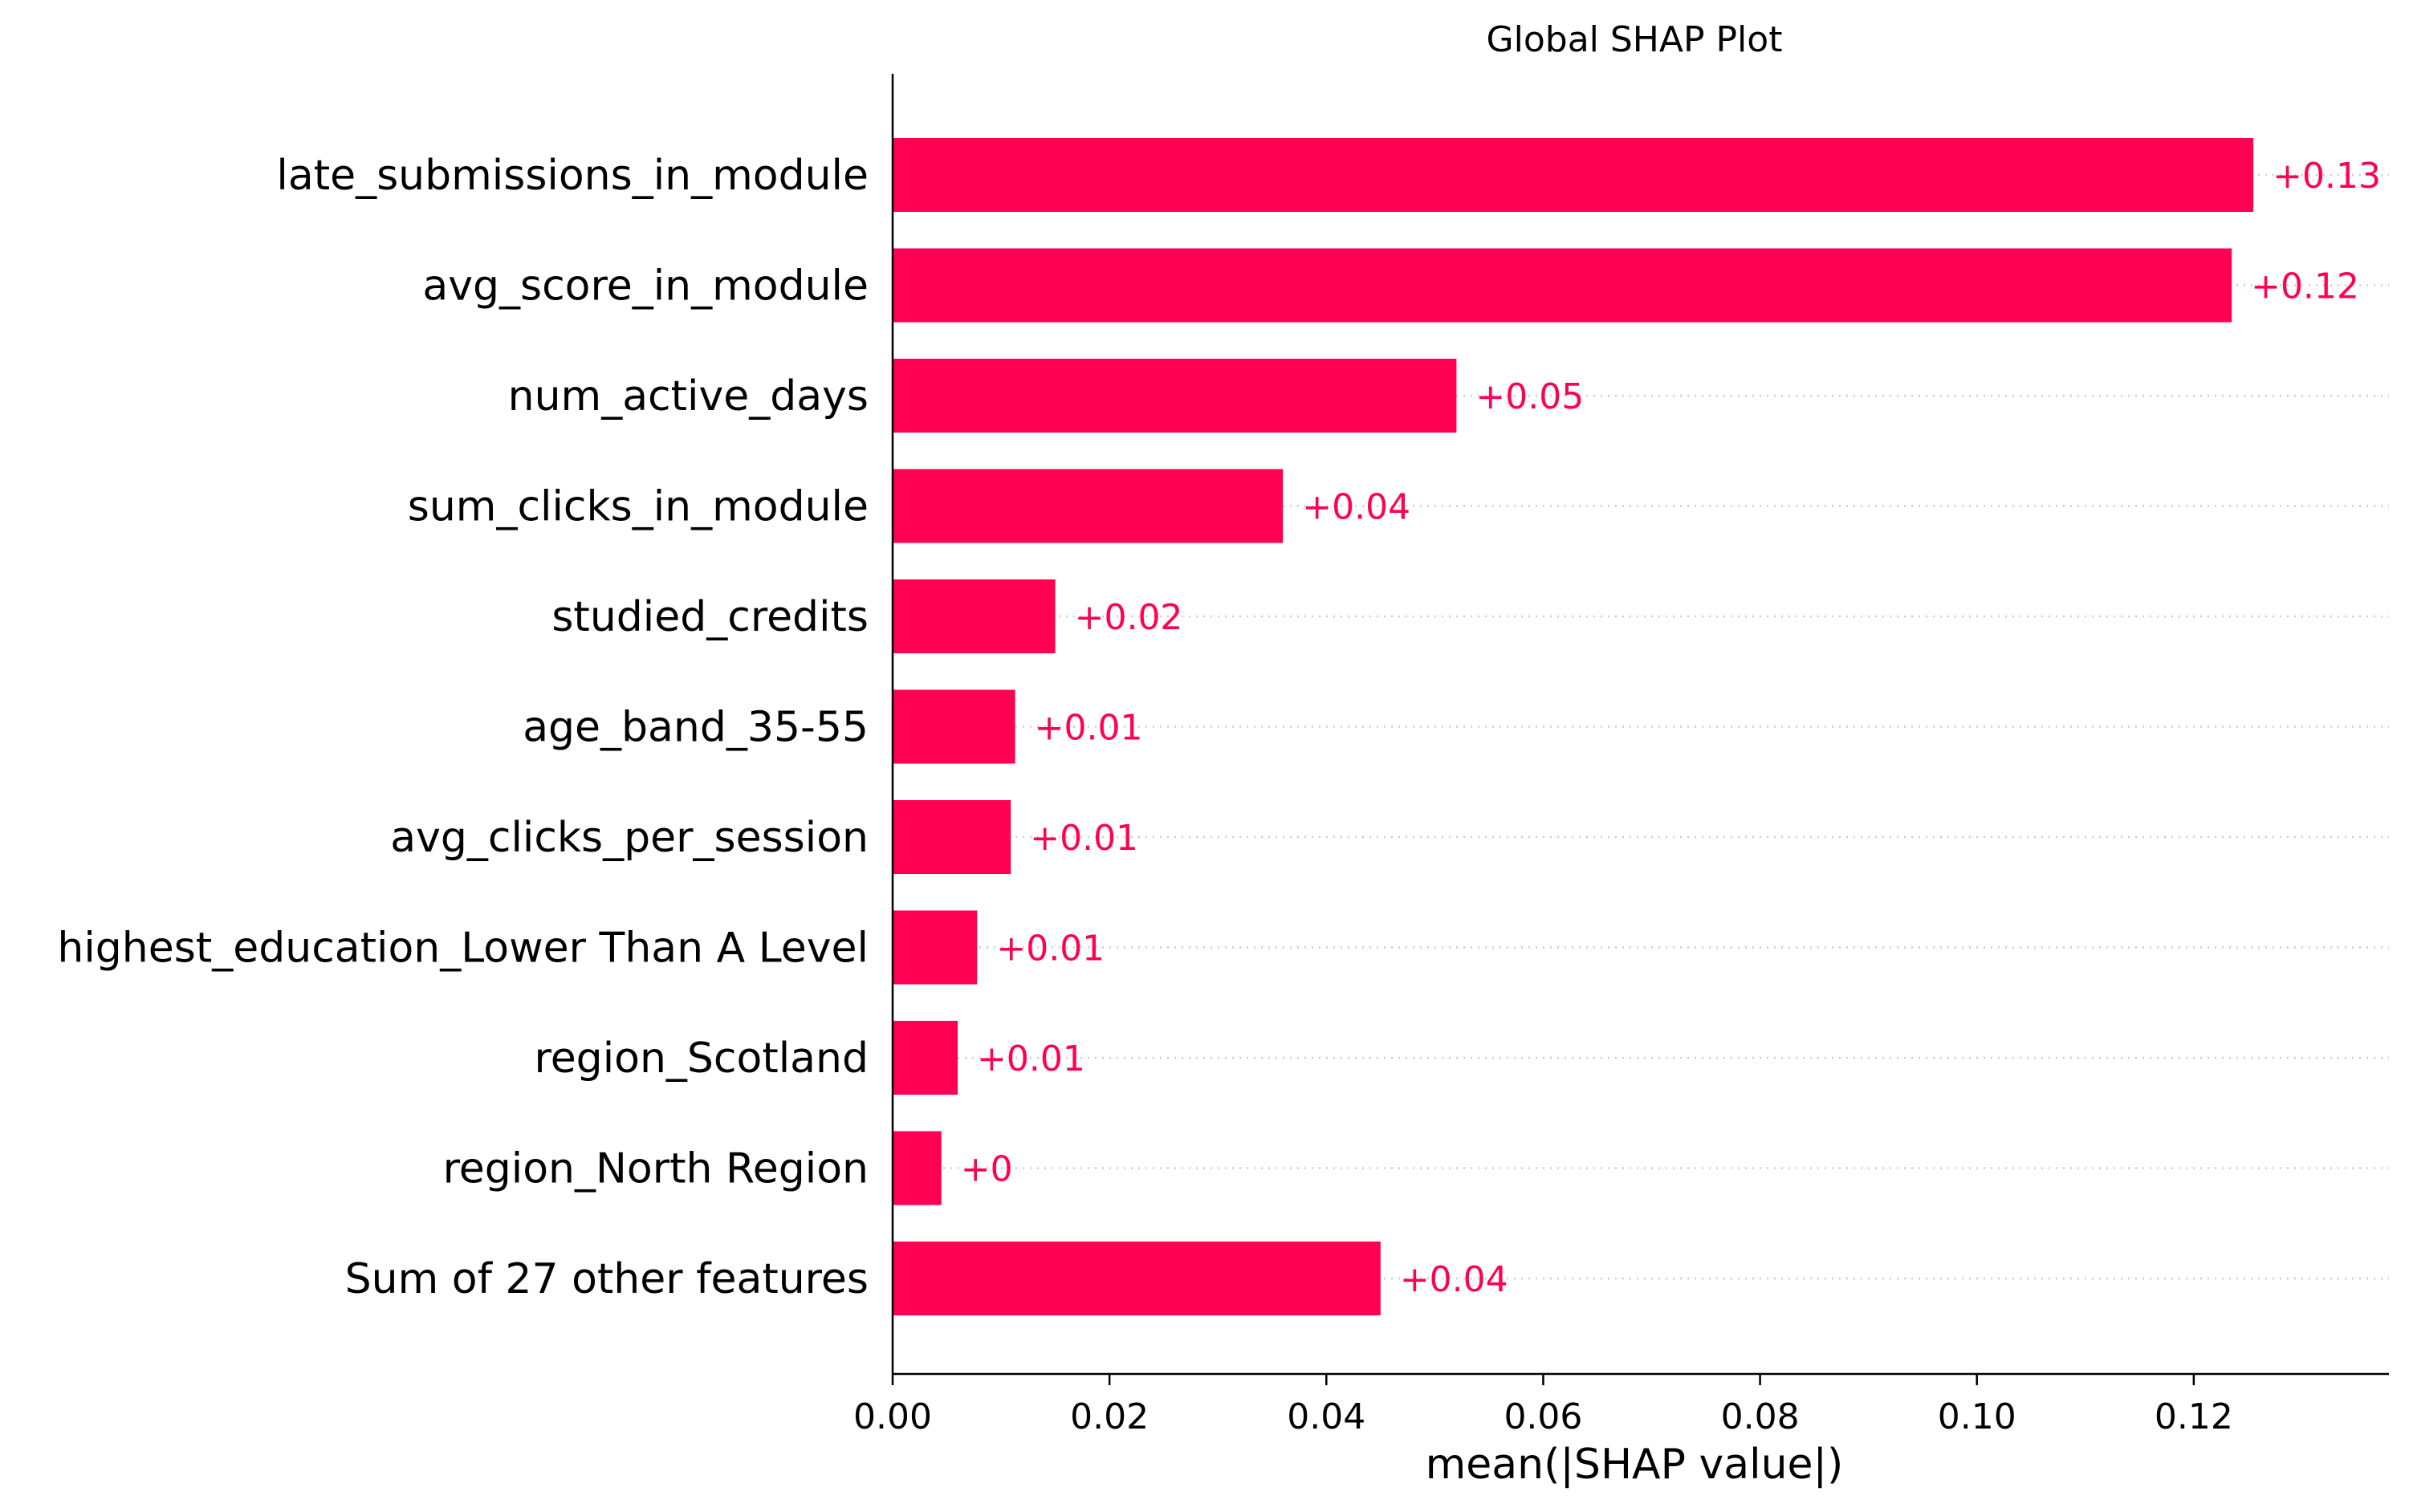 This screenshot has width=2409, height=1512. I want to click on bar-value-label: +0.05, so click(1529, 396).